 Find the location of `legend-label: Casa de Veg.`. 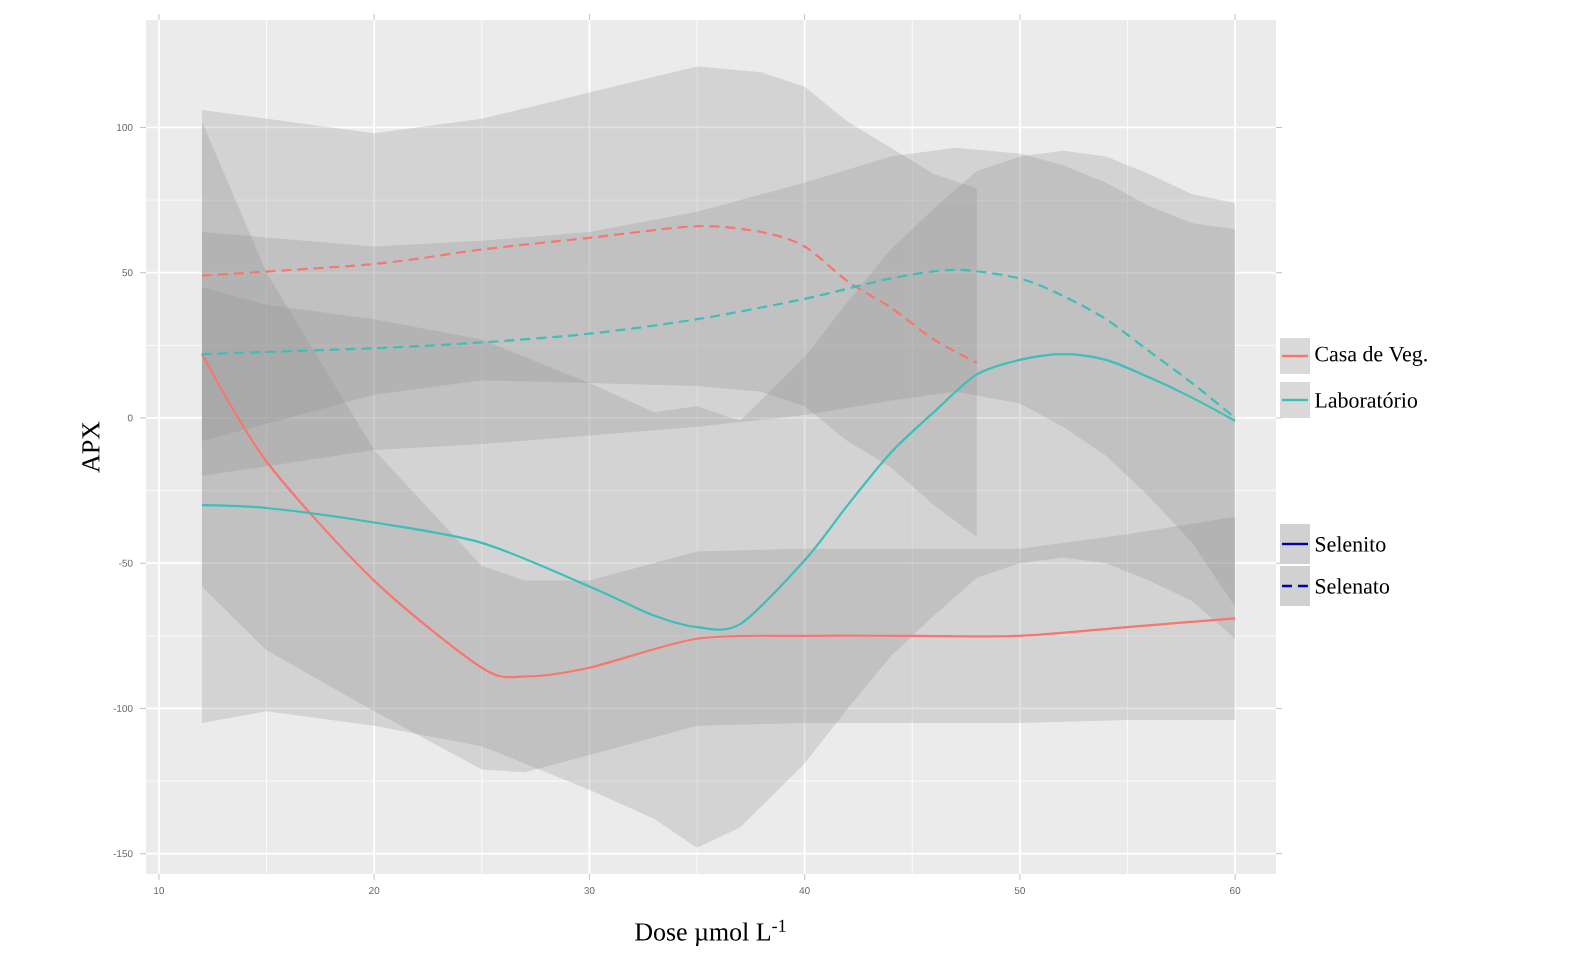

legend-label: Casa de Veg. is located at coordinates (1371, 356).